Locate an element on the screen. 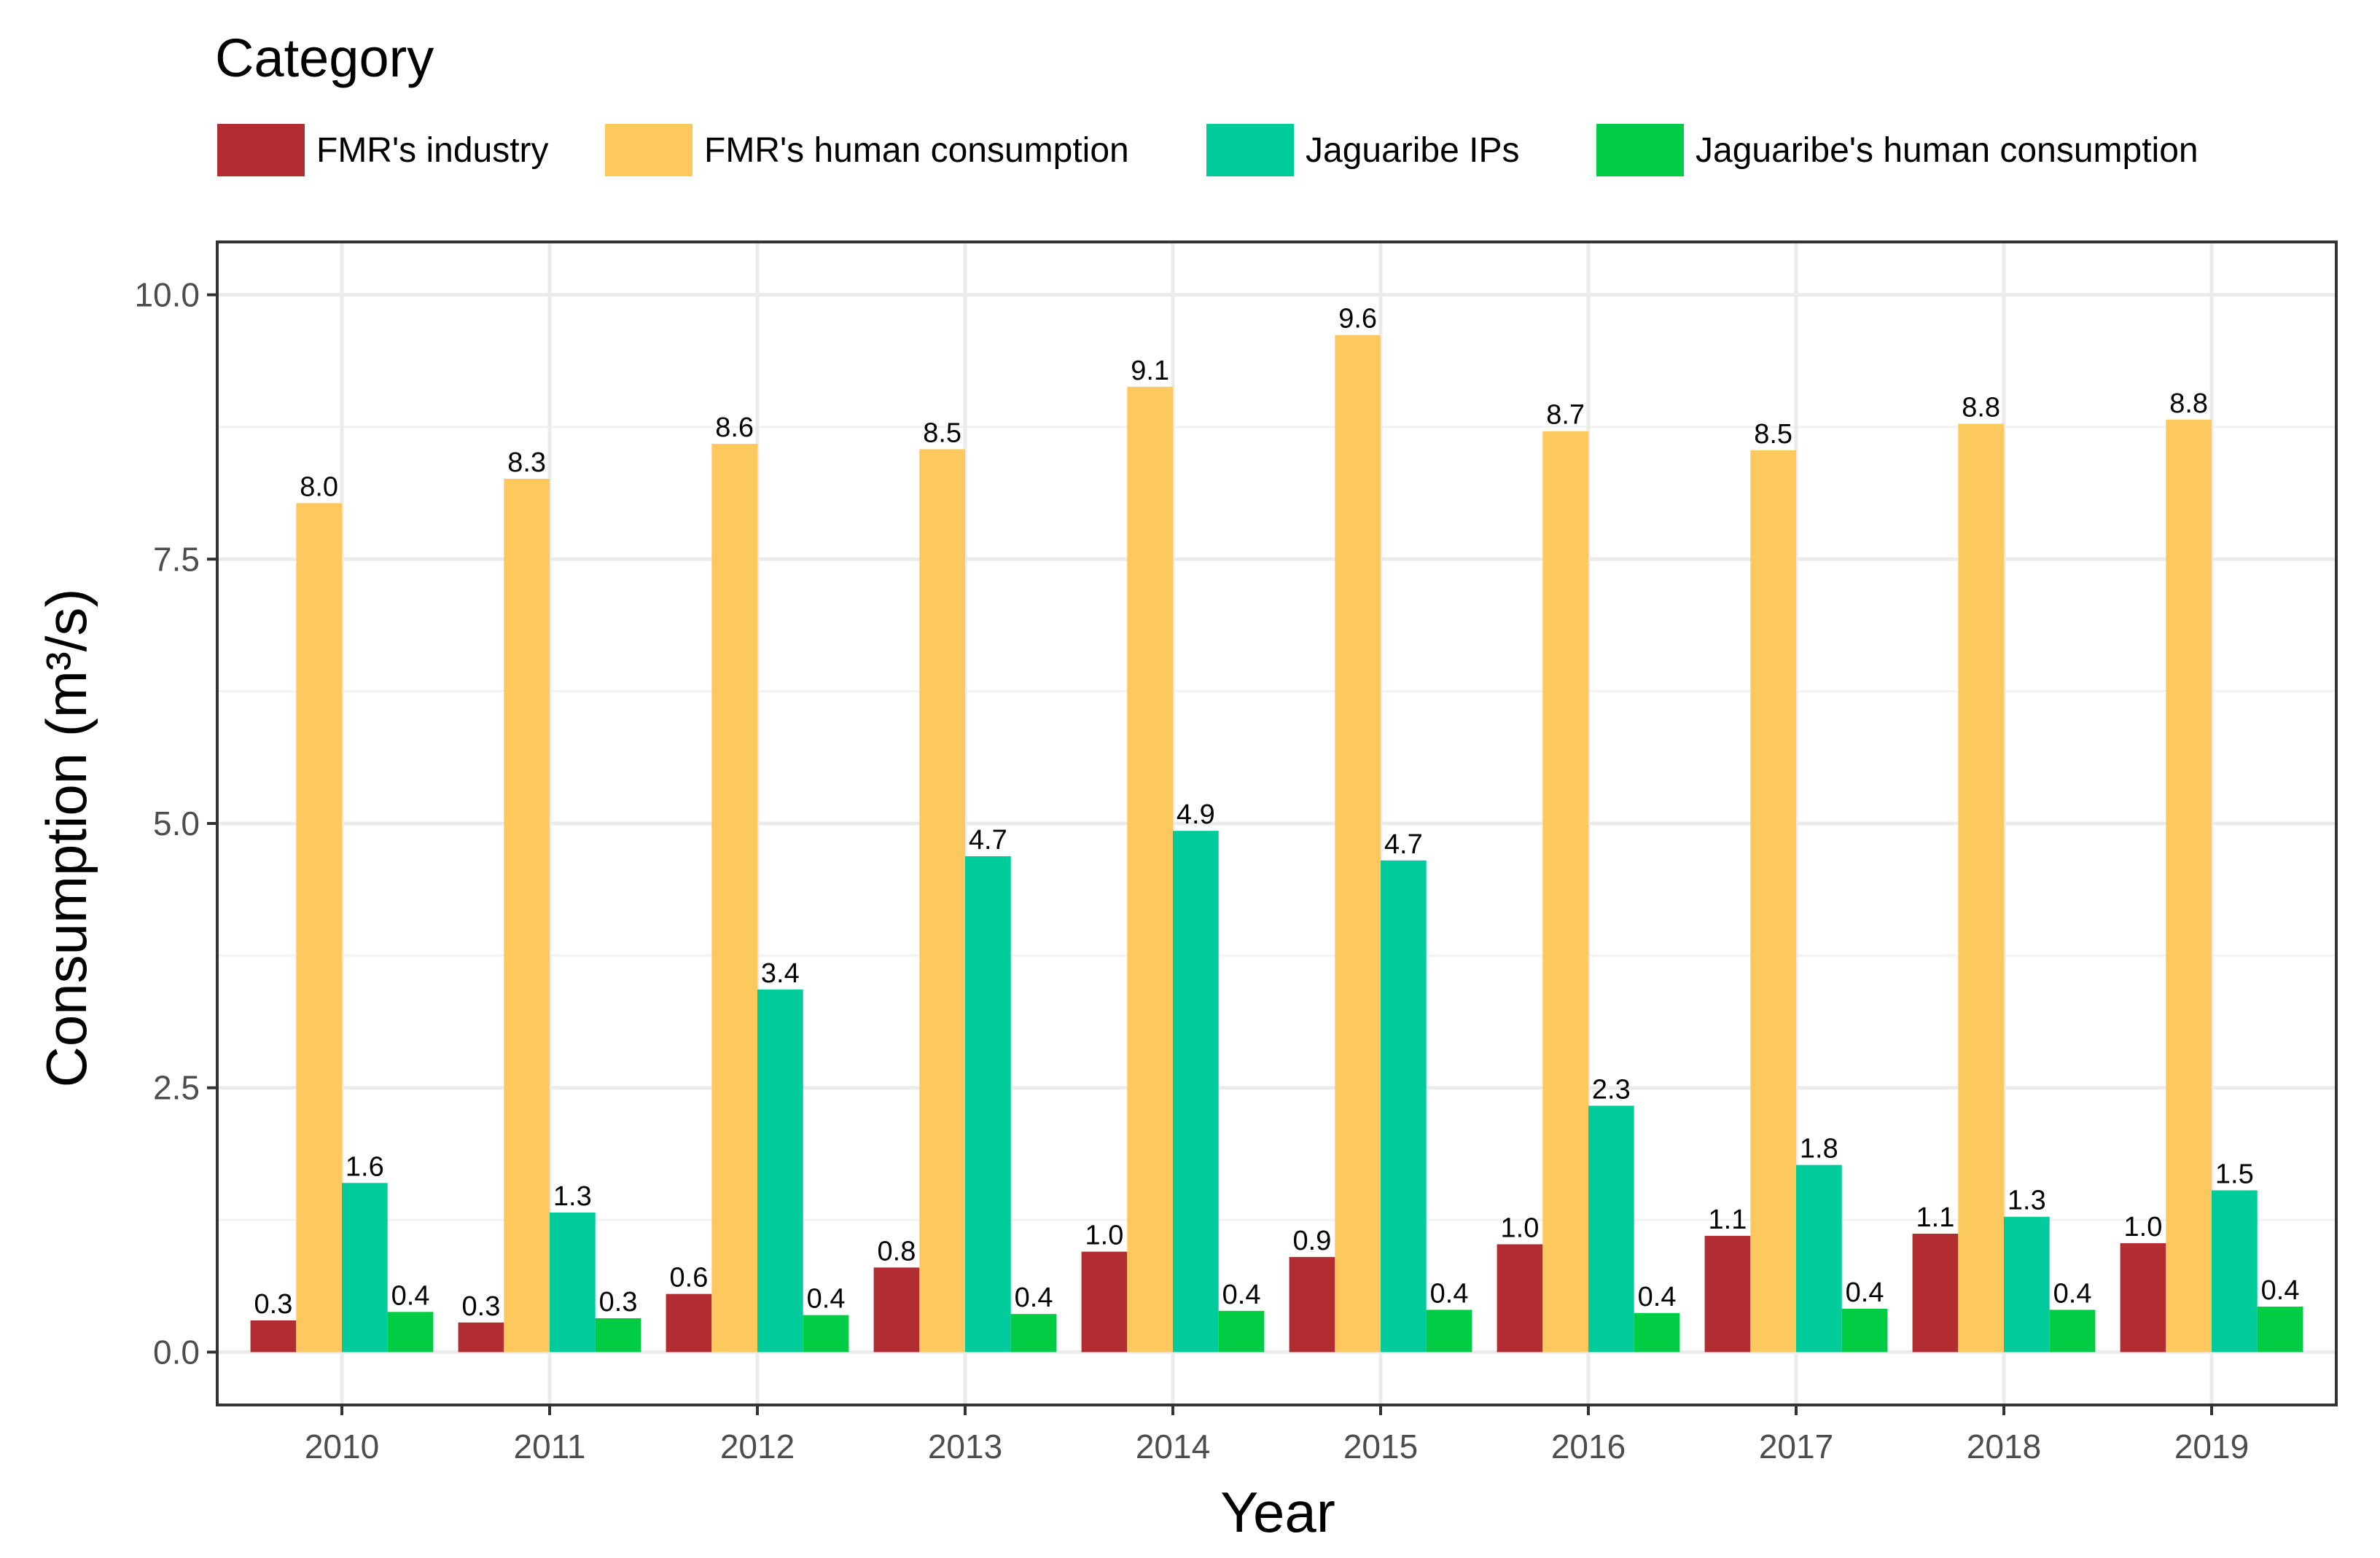 The image size is (2380, 1558). x-tick-label: 2019 is located at coordinates (2211, 1446).